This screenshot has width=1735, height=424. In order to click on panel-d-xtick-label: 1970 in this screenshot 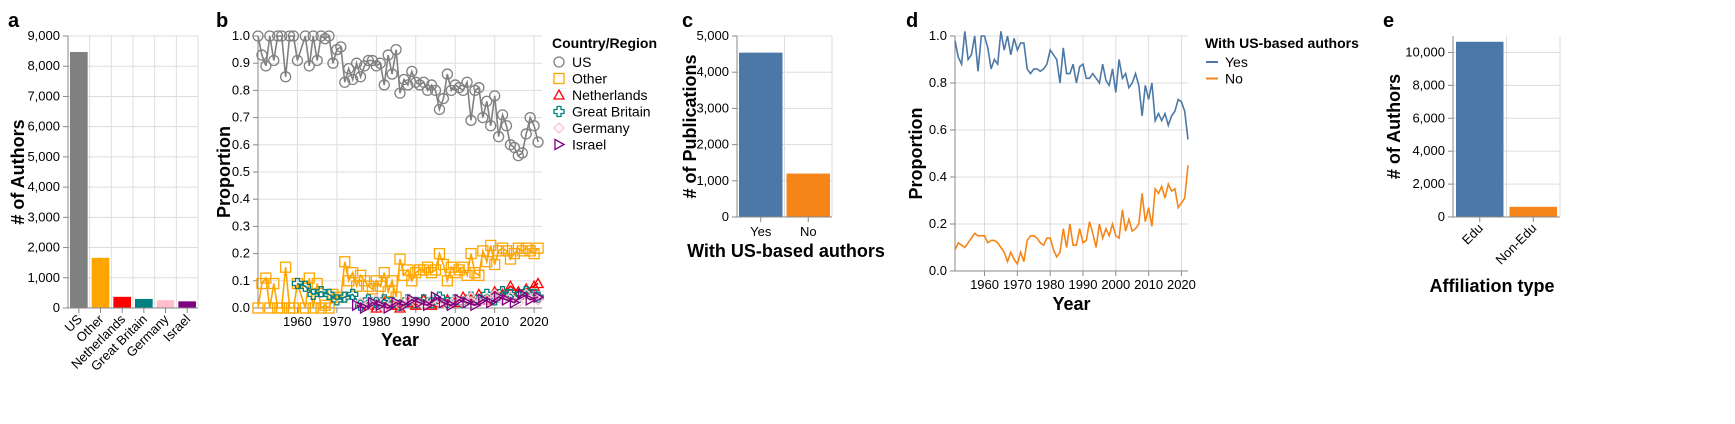, I will do `click(1017, 284)`.